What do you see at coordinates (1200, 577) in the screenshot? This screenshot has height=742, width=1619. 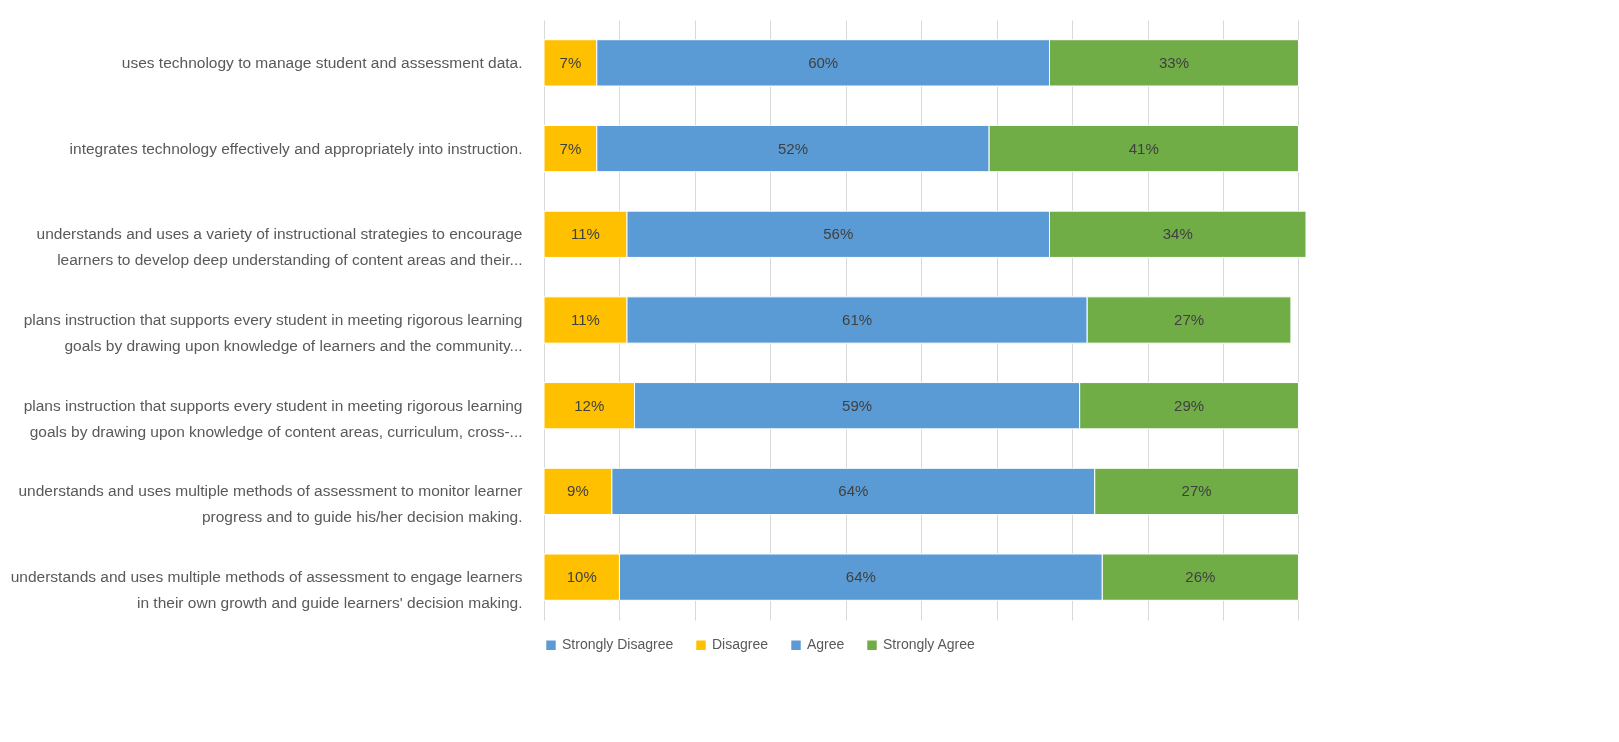 I see `data-label: 26%` at bounding box center [1200, 577].